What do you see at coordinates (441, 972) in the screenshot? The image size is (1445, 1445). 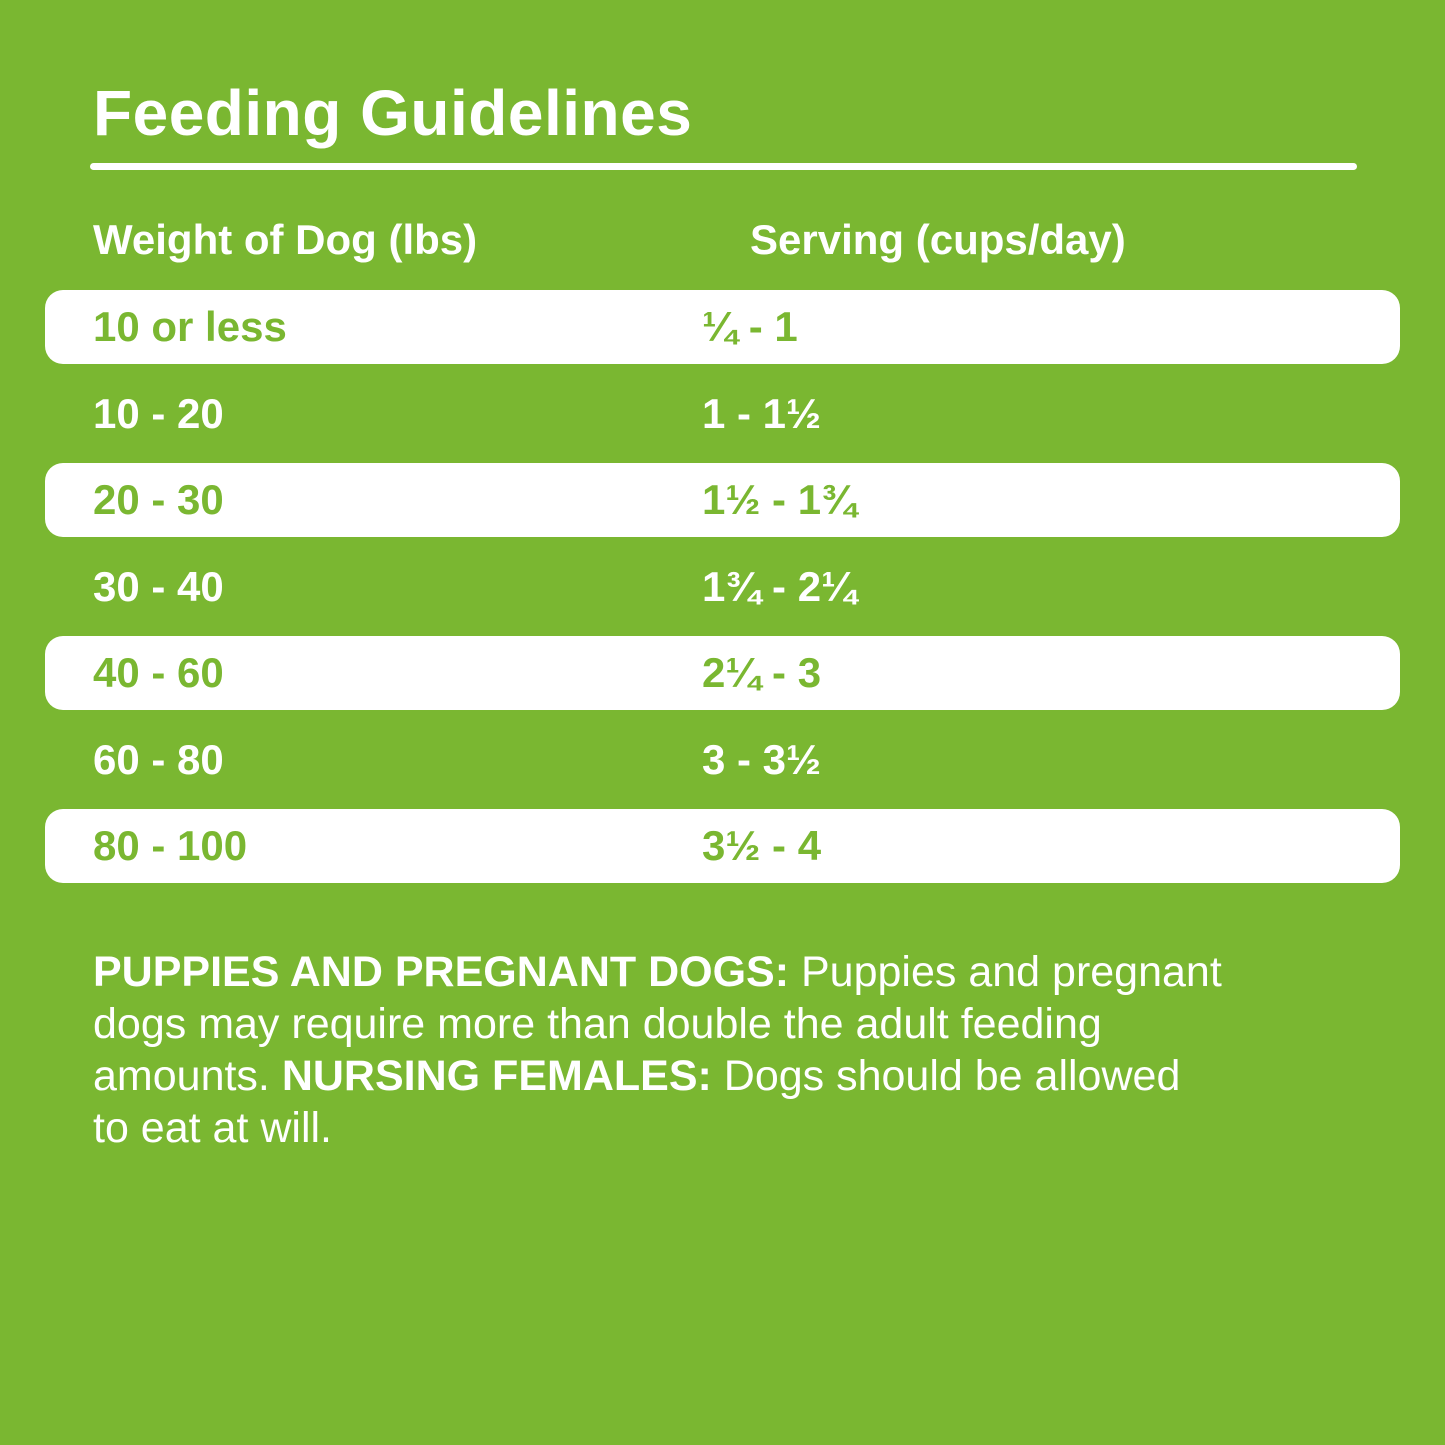 I see `footer-bold-text: PUPPIES AND PREGNANT DOGS:` at bounding box center [441, 972].